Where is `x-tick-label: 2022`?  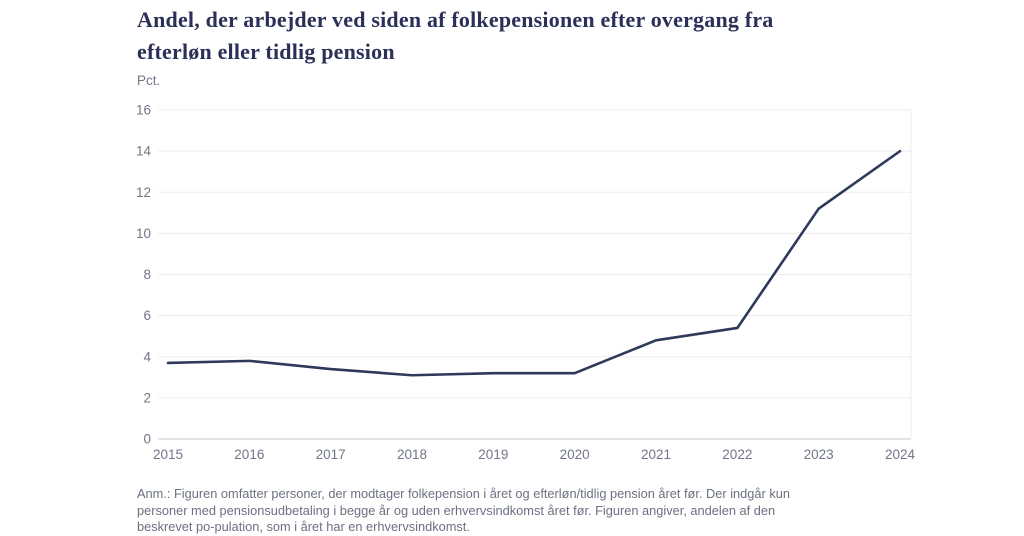 x-tick-label: 2022 is located at coordinates (737, 454).